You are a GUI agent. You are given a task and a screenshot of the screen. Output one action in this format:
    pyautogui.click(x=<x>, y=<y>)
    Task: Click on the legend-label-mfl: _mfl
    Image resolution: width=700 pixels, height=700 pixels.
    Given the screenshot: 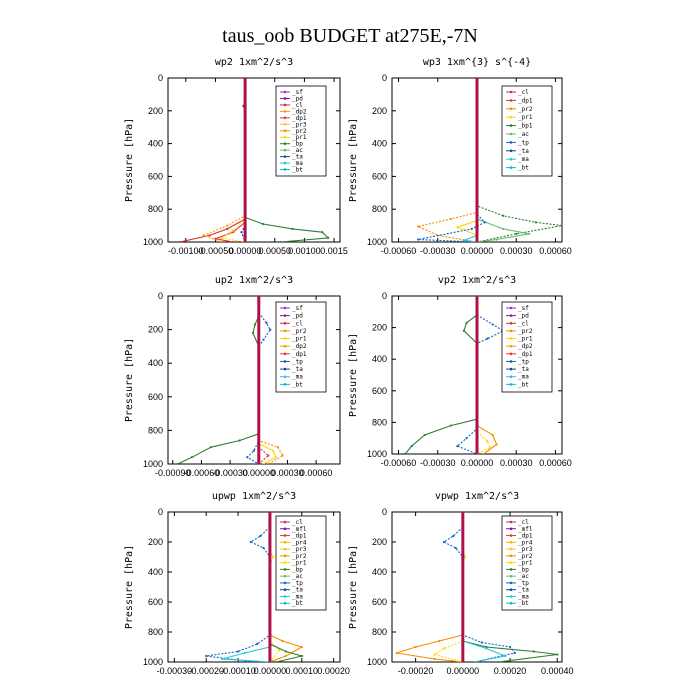 What is the action you would take?
    pyautogui.click(x=299, y=529)
    